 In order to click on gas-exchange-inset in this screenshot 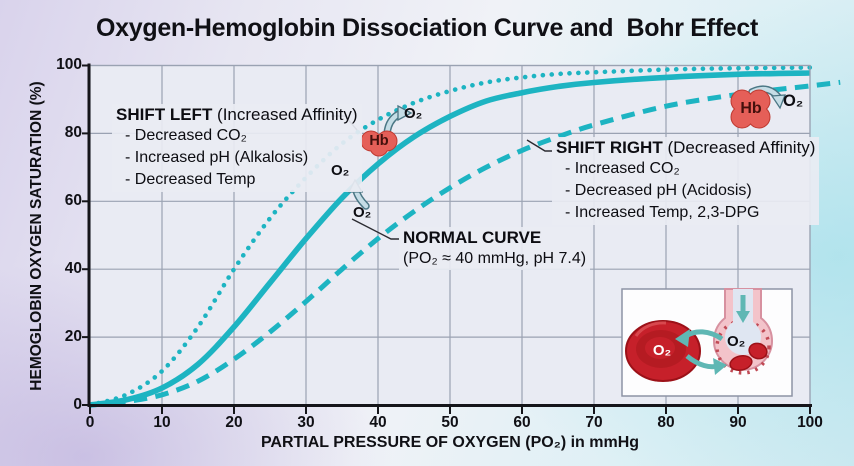, I will do `click(707, 342)`.